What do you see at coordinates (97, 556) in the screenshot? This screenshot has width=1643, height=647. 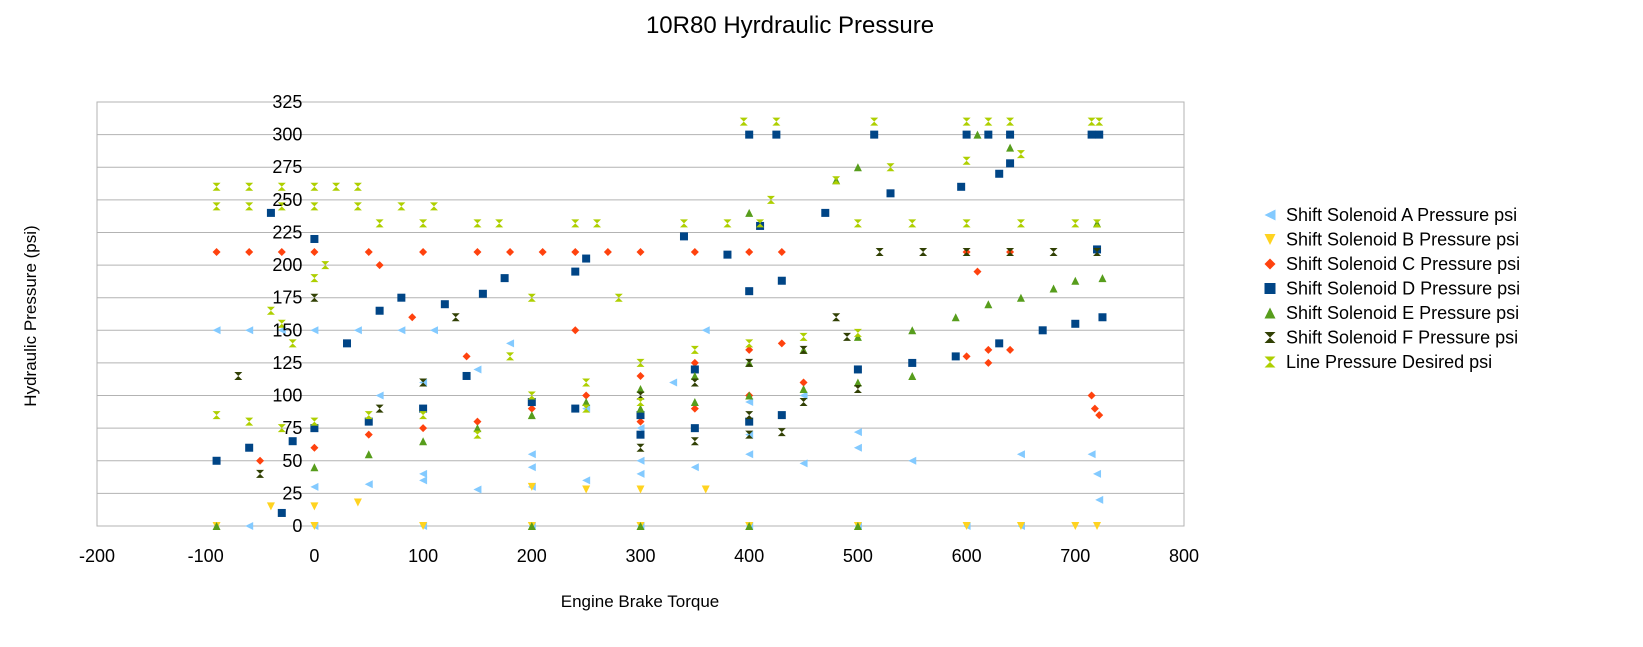 I see `x-tick-label: -200` at bounding box center [97, 556].